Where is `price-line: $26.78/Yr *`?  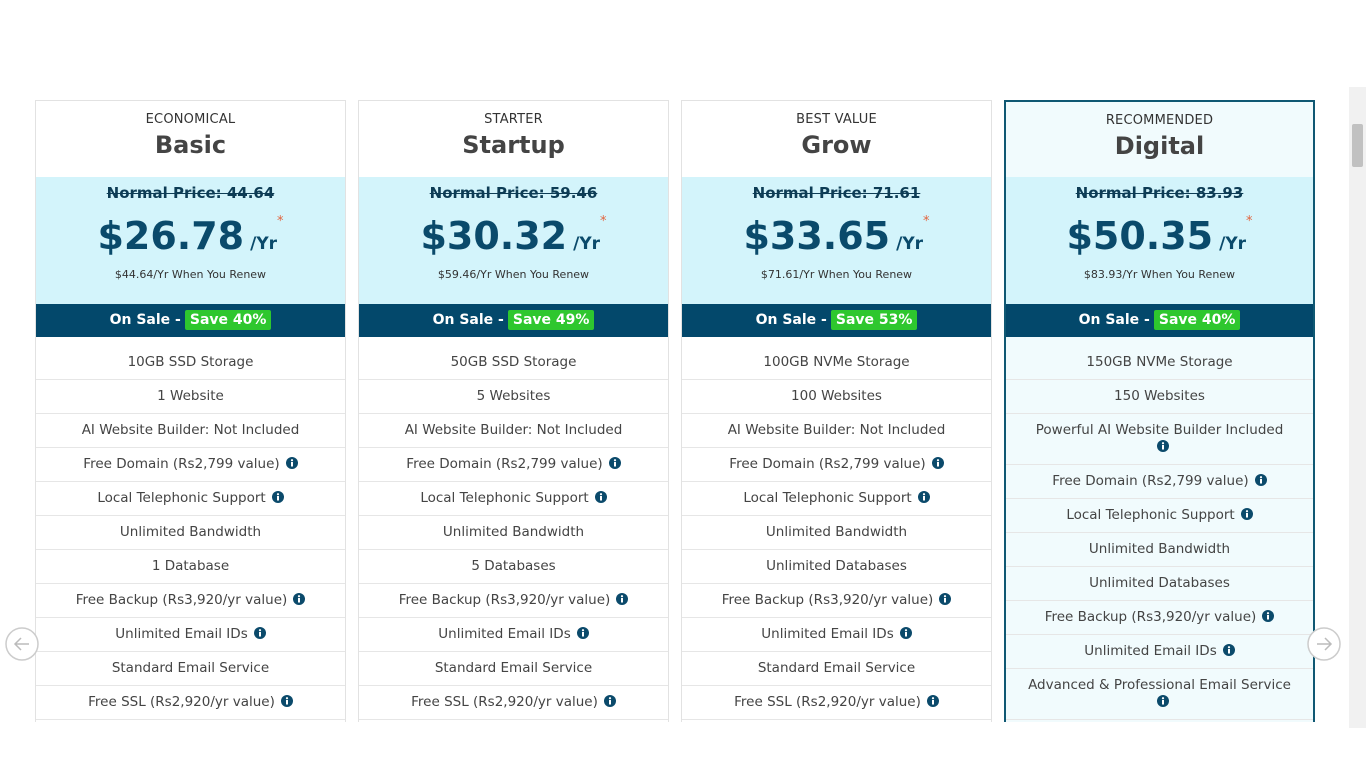
price-line: $26.78/Yr * is located at coordinates (190, 238).